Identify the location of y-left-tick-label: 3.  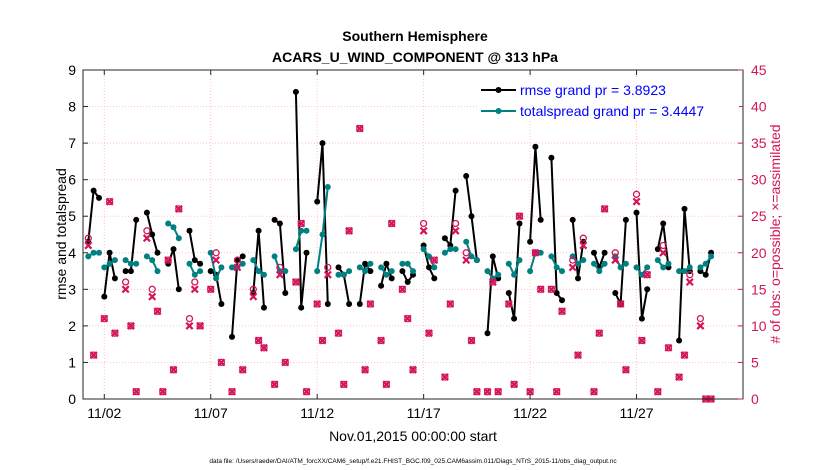
(72, 289).